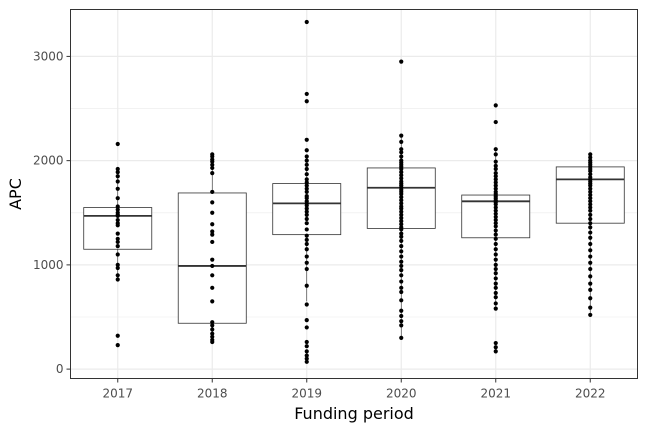  What do you see at coordinates (15, 194) in the screenshot?
I see `y-axis-title: APC` at bounding box center [15, 194].